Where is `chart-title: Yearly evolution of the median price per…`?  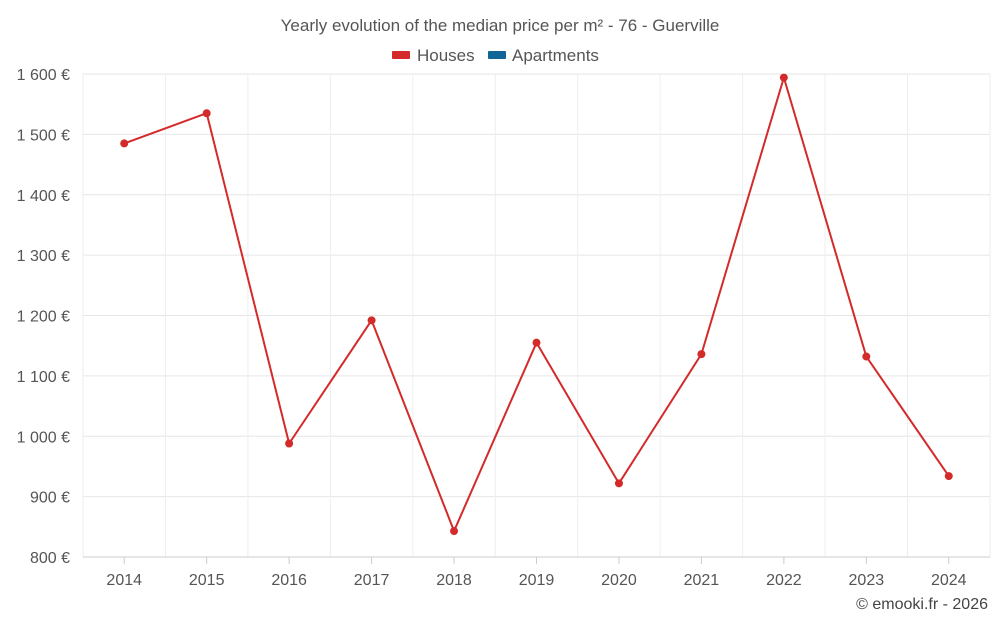 chart-title: Yearly evolution of the median price per… is located at coordinates (500, 25).